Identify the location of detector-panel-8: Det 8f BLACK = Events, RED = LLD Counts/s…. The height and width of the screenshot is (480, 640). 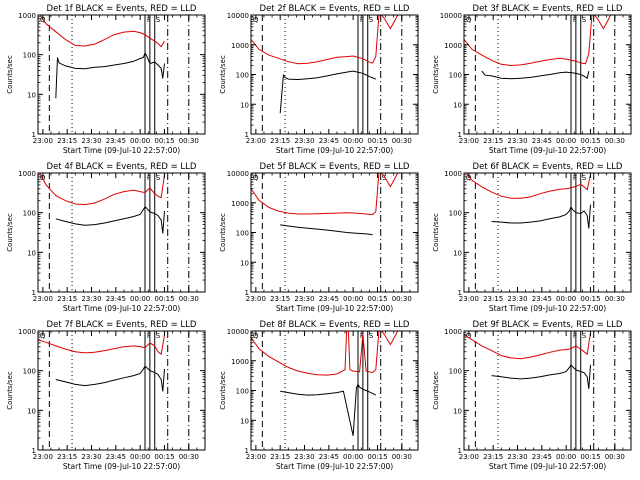
(319, 395).